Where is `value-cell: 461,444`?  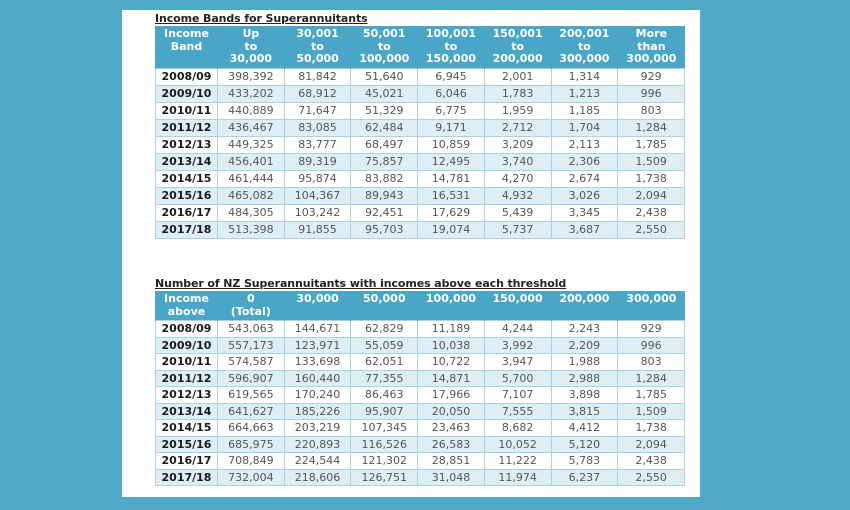 value-cell: 461,444 is located at coordinates (251, 178).